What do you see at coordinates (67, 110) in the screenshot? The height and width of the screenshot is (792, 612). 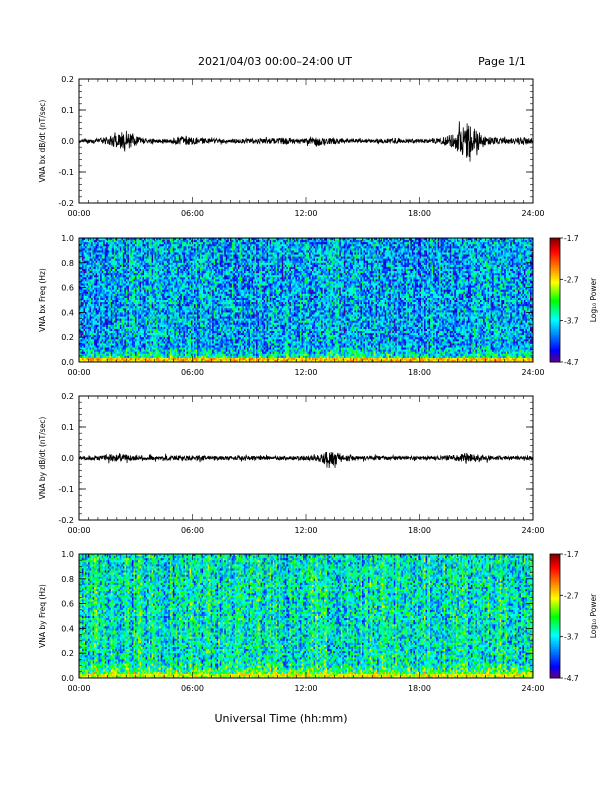 I see `y-tick-label: 0.1` at bounding box center [67, 110].